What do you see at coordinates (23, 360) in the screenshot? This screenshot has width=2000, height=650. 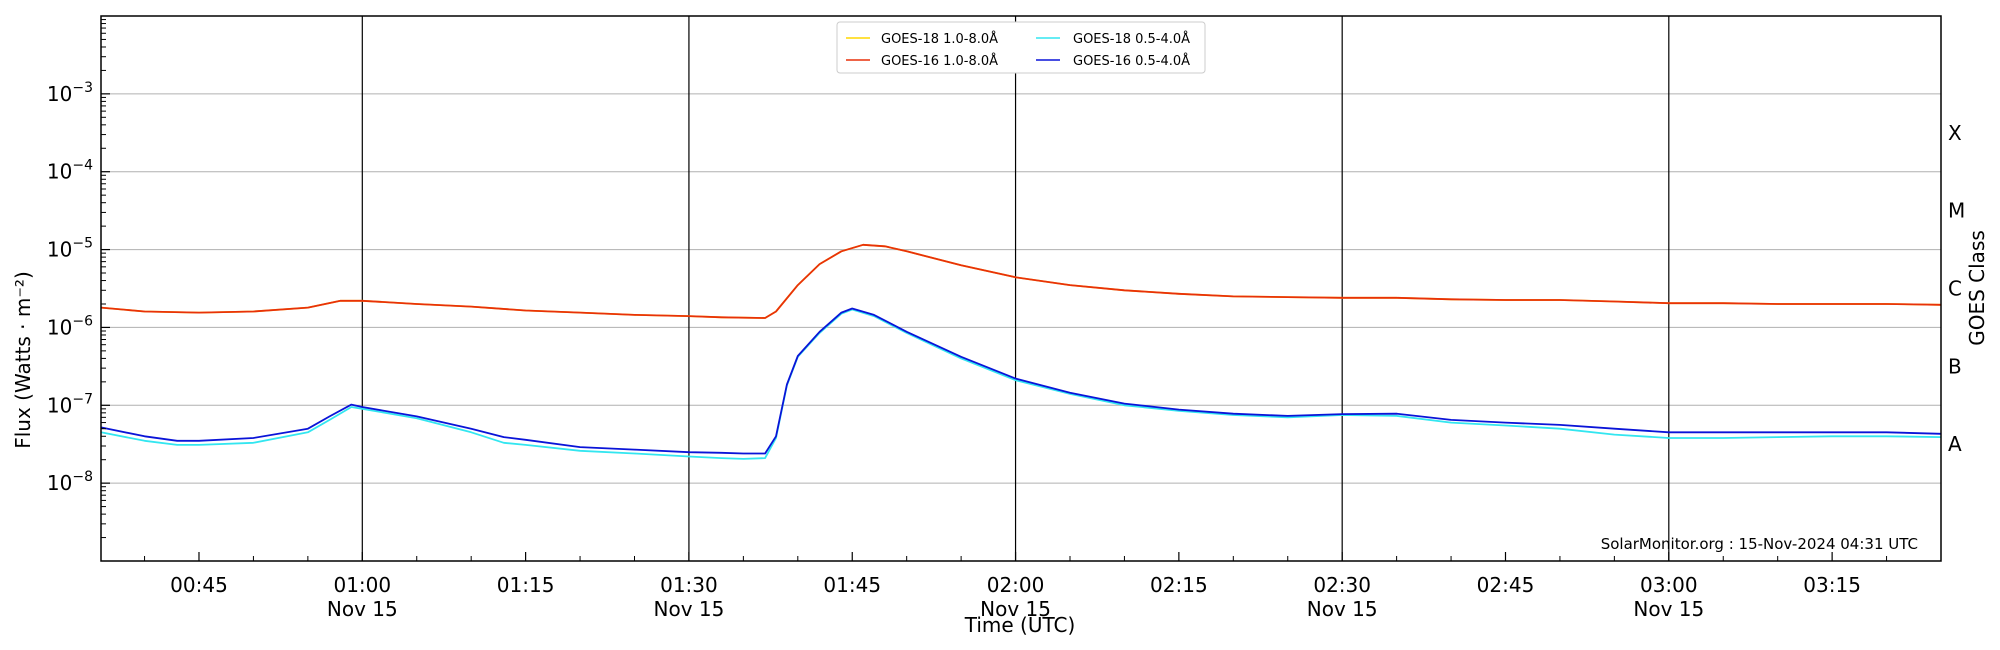 I see `y-axis-title: Flux (Watts · m⁻²)` at bounding box center [23, 360].